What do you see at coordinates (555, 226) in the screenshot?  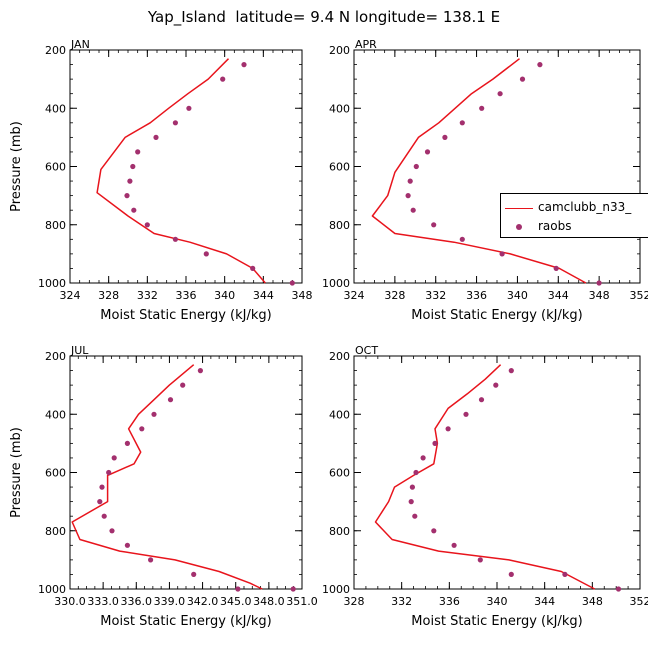 I see `legend-label-obs: raobs` at bounding box center [555, 226].